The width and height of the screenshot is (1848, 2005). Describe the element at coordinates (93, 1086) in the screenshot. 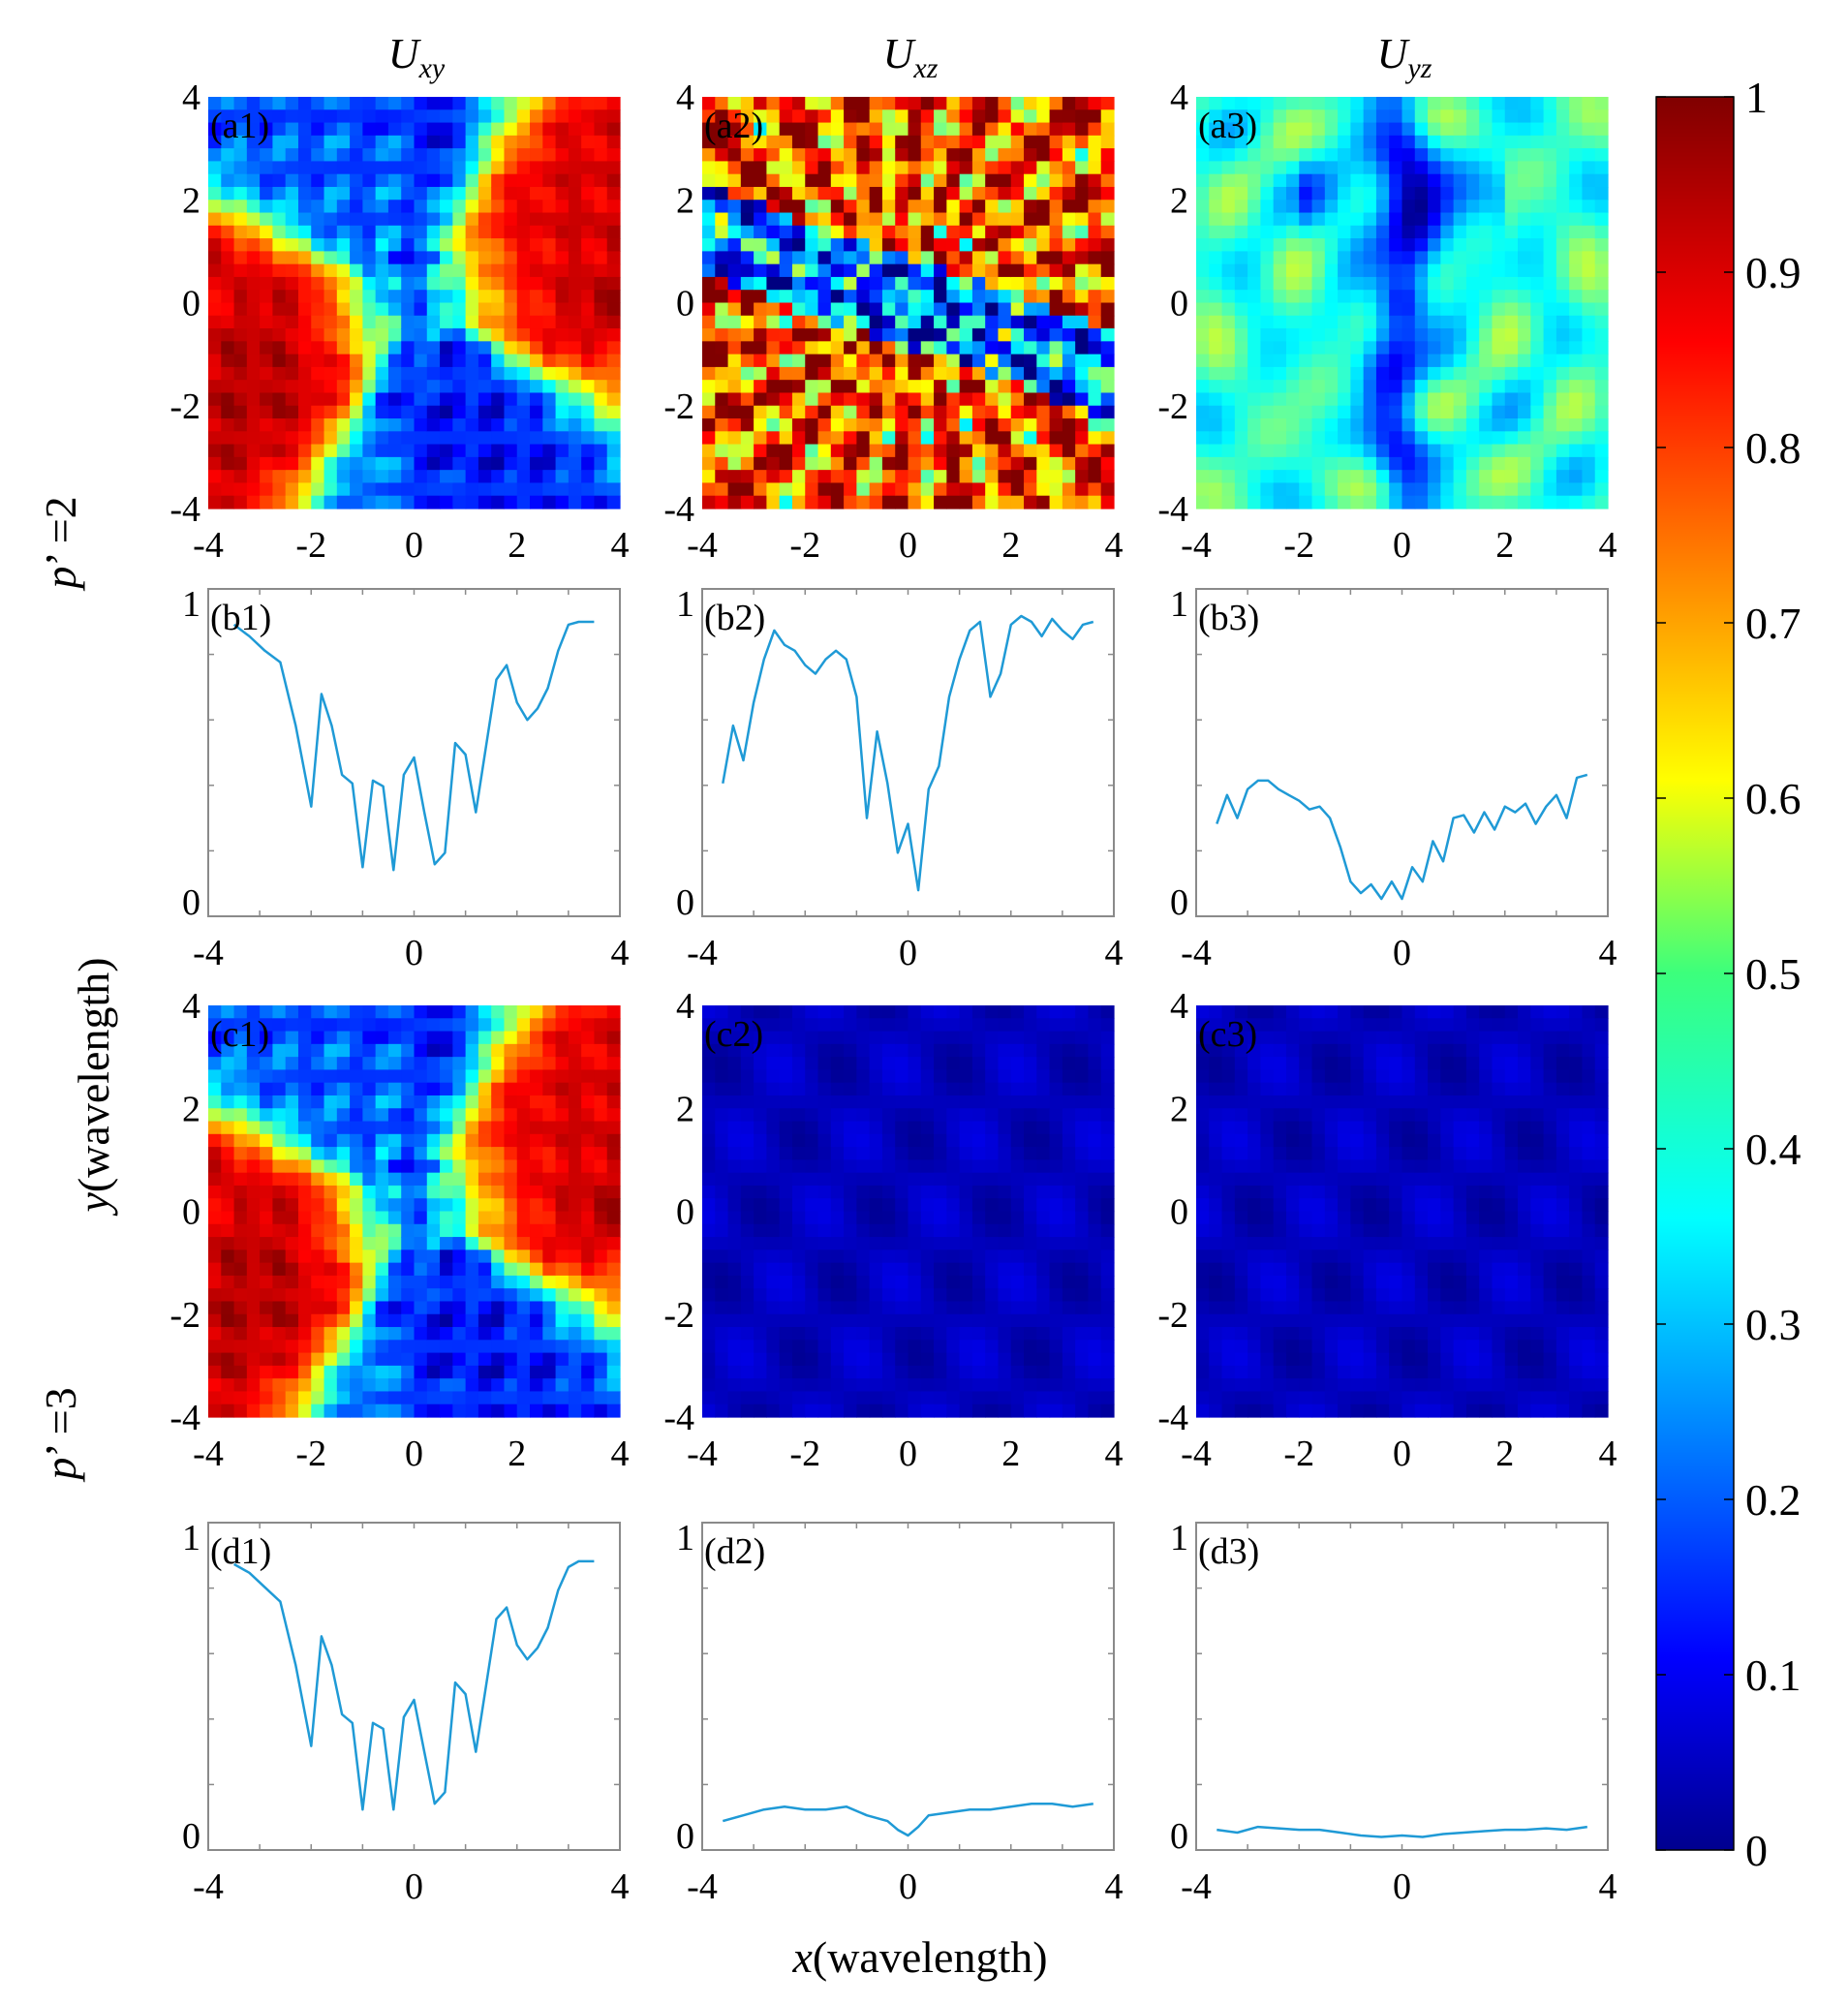

I see `y-axis-label: y(wavelength)` at that location.